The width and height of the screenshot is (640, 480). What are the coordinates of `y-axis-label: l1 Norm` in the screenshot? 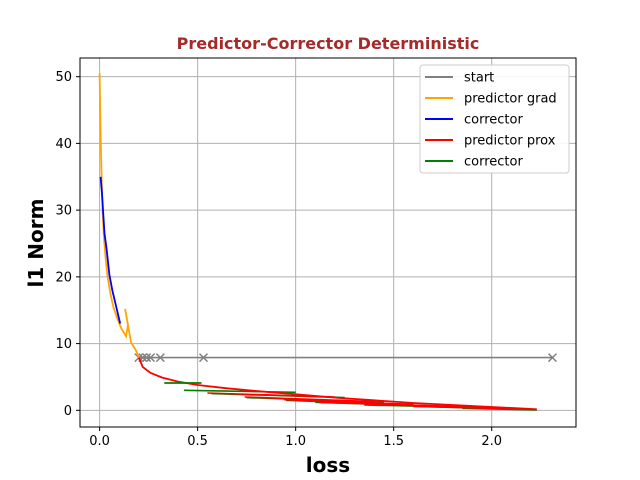 It's located at (36, 243).